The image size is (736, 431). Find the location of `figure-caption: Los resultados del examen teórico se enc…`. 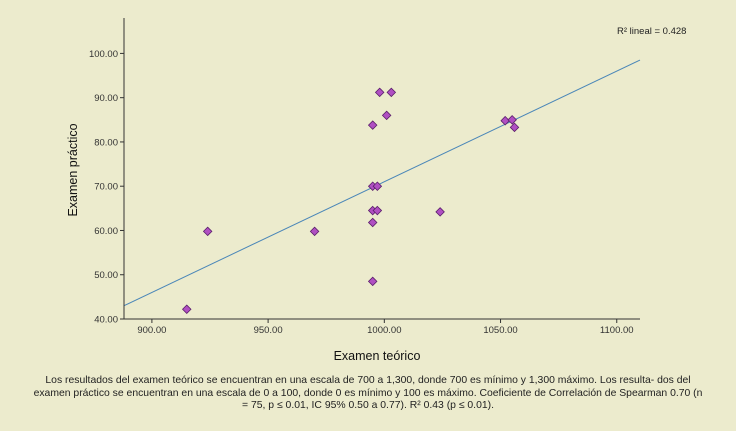

figure-caption: Los resultados del examen teórico se enc… is located at coordinates (368, 393).